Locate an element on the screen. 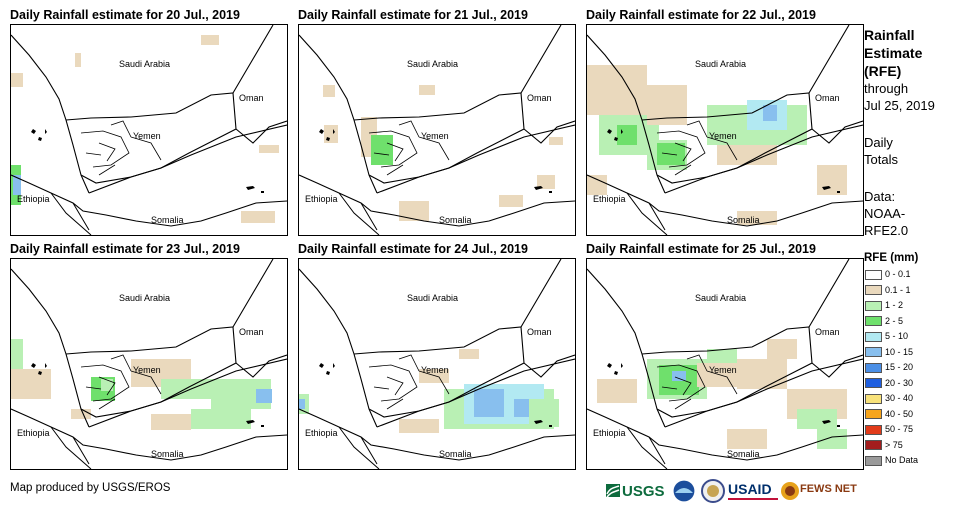 Image resolution: width=967 pixels, height=511 pixels. totals-text: Totals is located at coordinates (881, 159).